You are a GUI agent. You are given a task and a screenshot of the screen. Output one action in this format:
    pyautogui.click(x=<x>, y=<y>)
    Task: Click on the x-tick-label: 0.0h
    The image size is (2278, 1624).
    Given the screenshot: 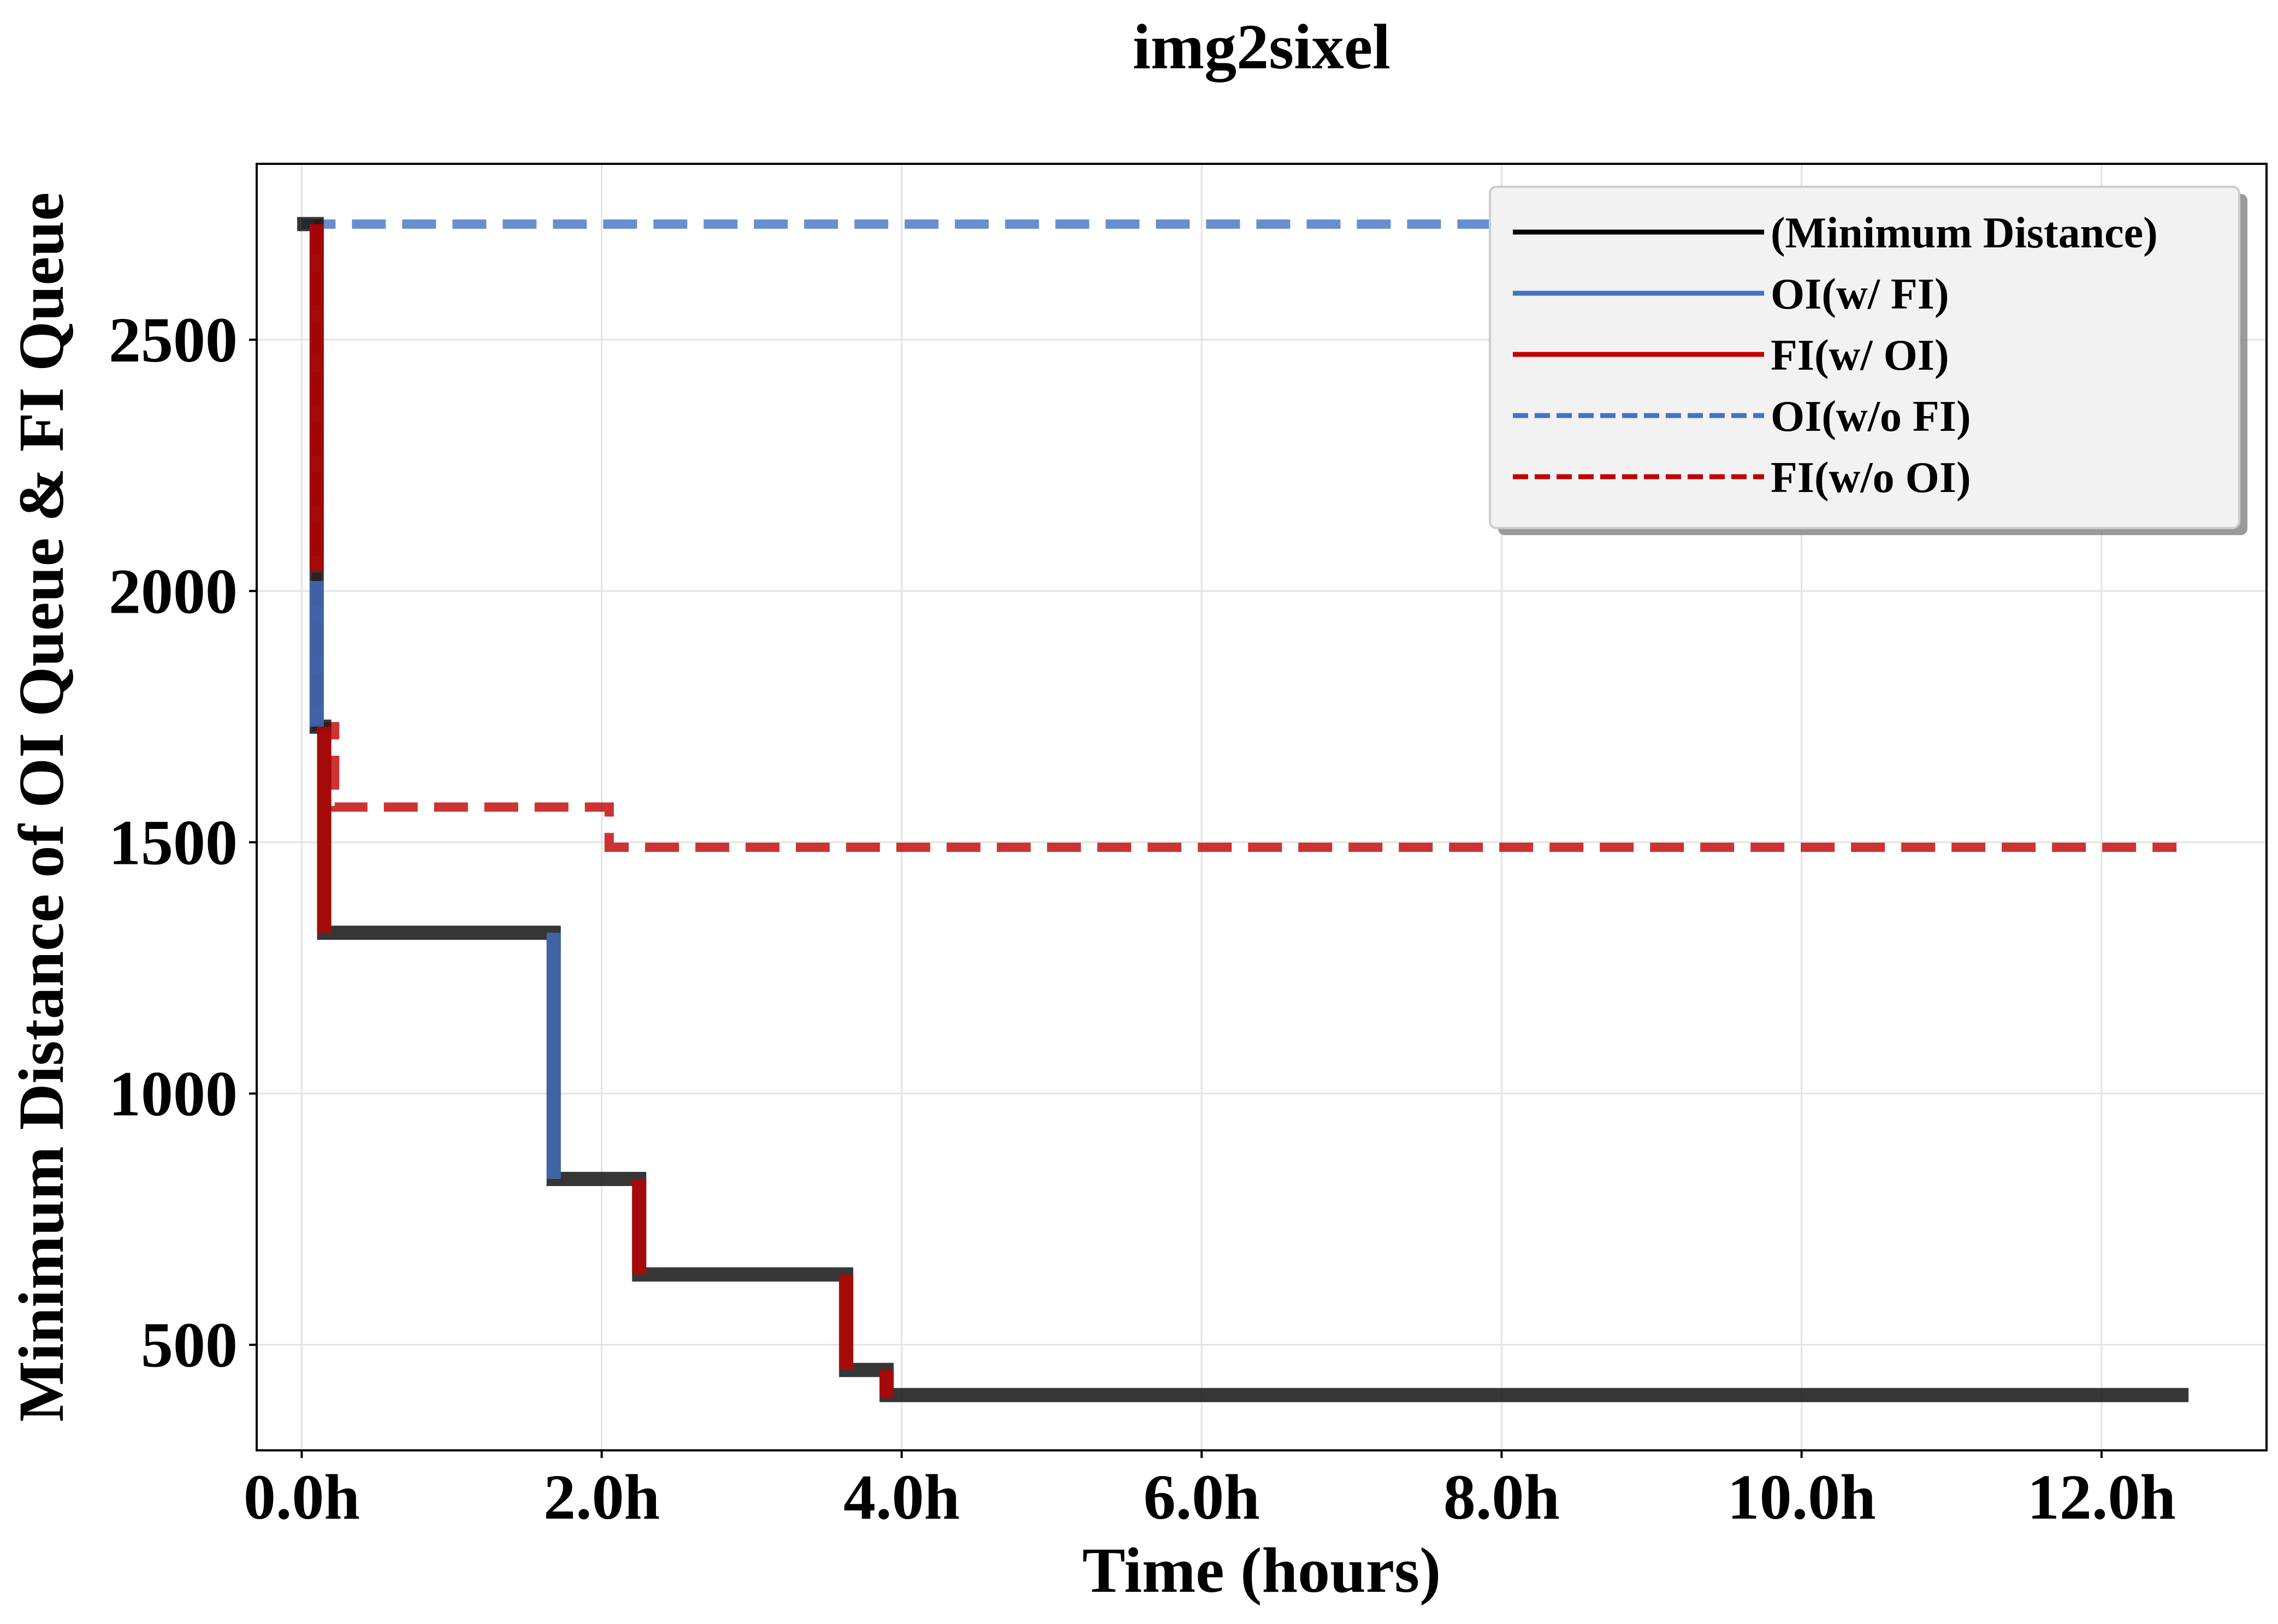 What is the action you would take?
    pyautogui.click(x=302, y=1497)
    